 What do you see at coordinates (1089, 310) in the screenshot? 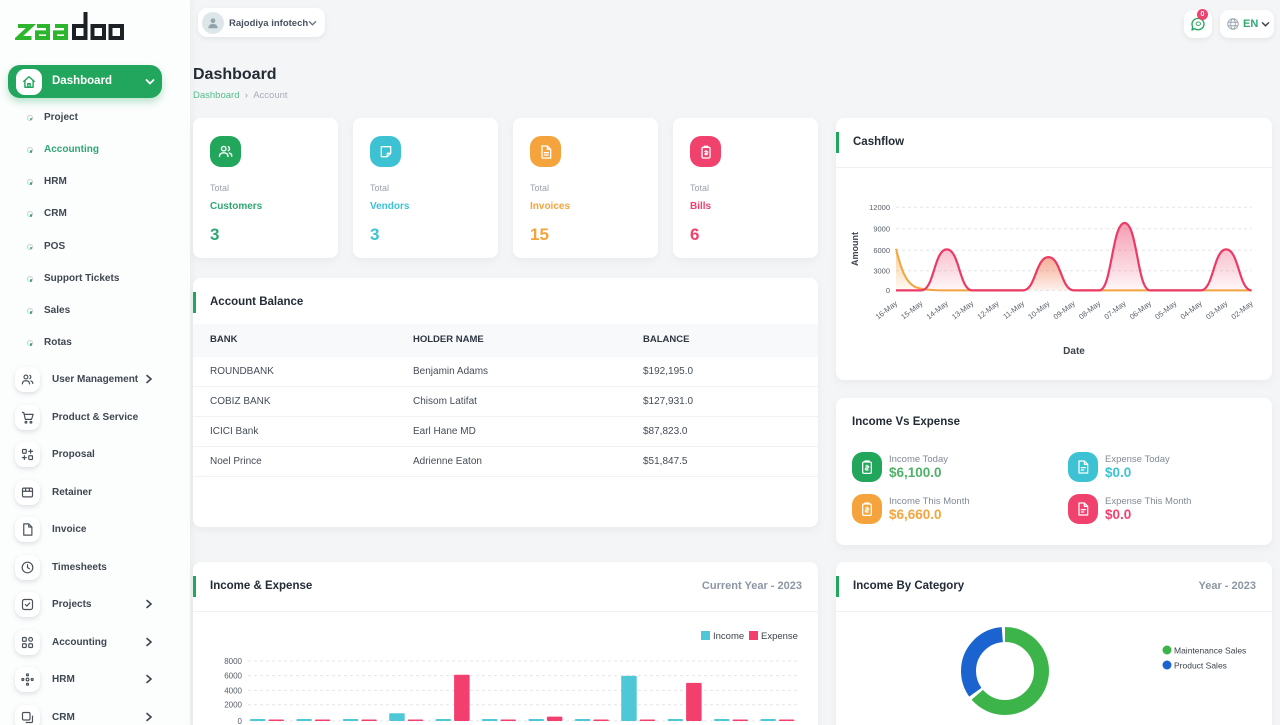
I see `svg-text: 08-May` at bounding box center [1089, 310].